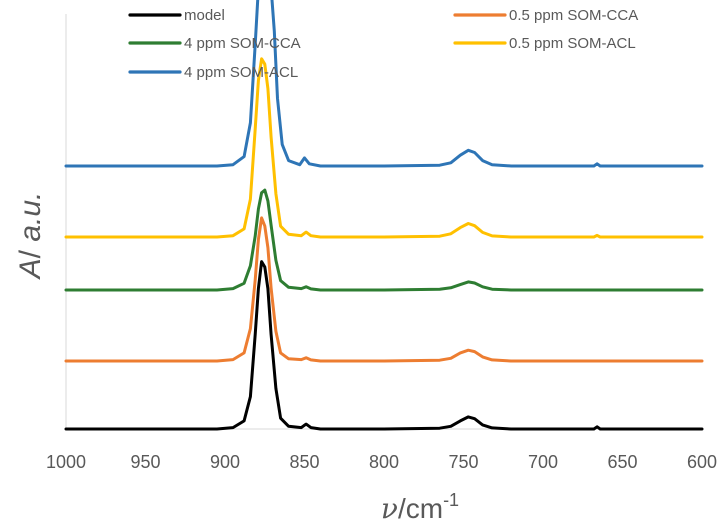  I want to click on legend-label: 0.5 ppm SOM-CCA, so click(573, 15).